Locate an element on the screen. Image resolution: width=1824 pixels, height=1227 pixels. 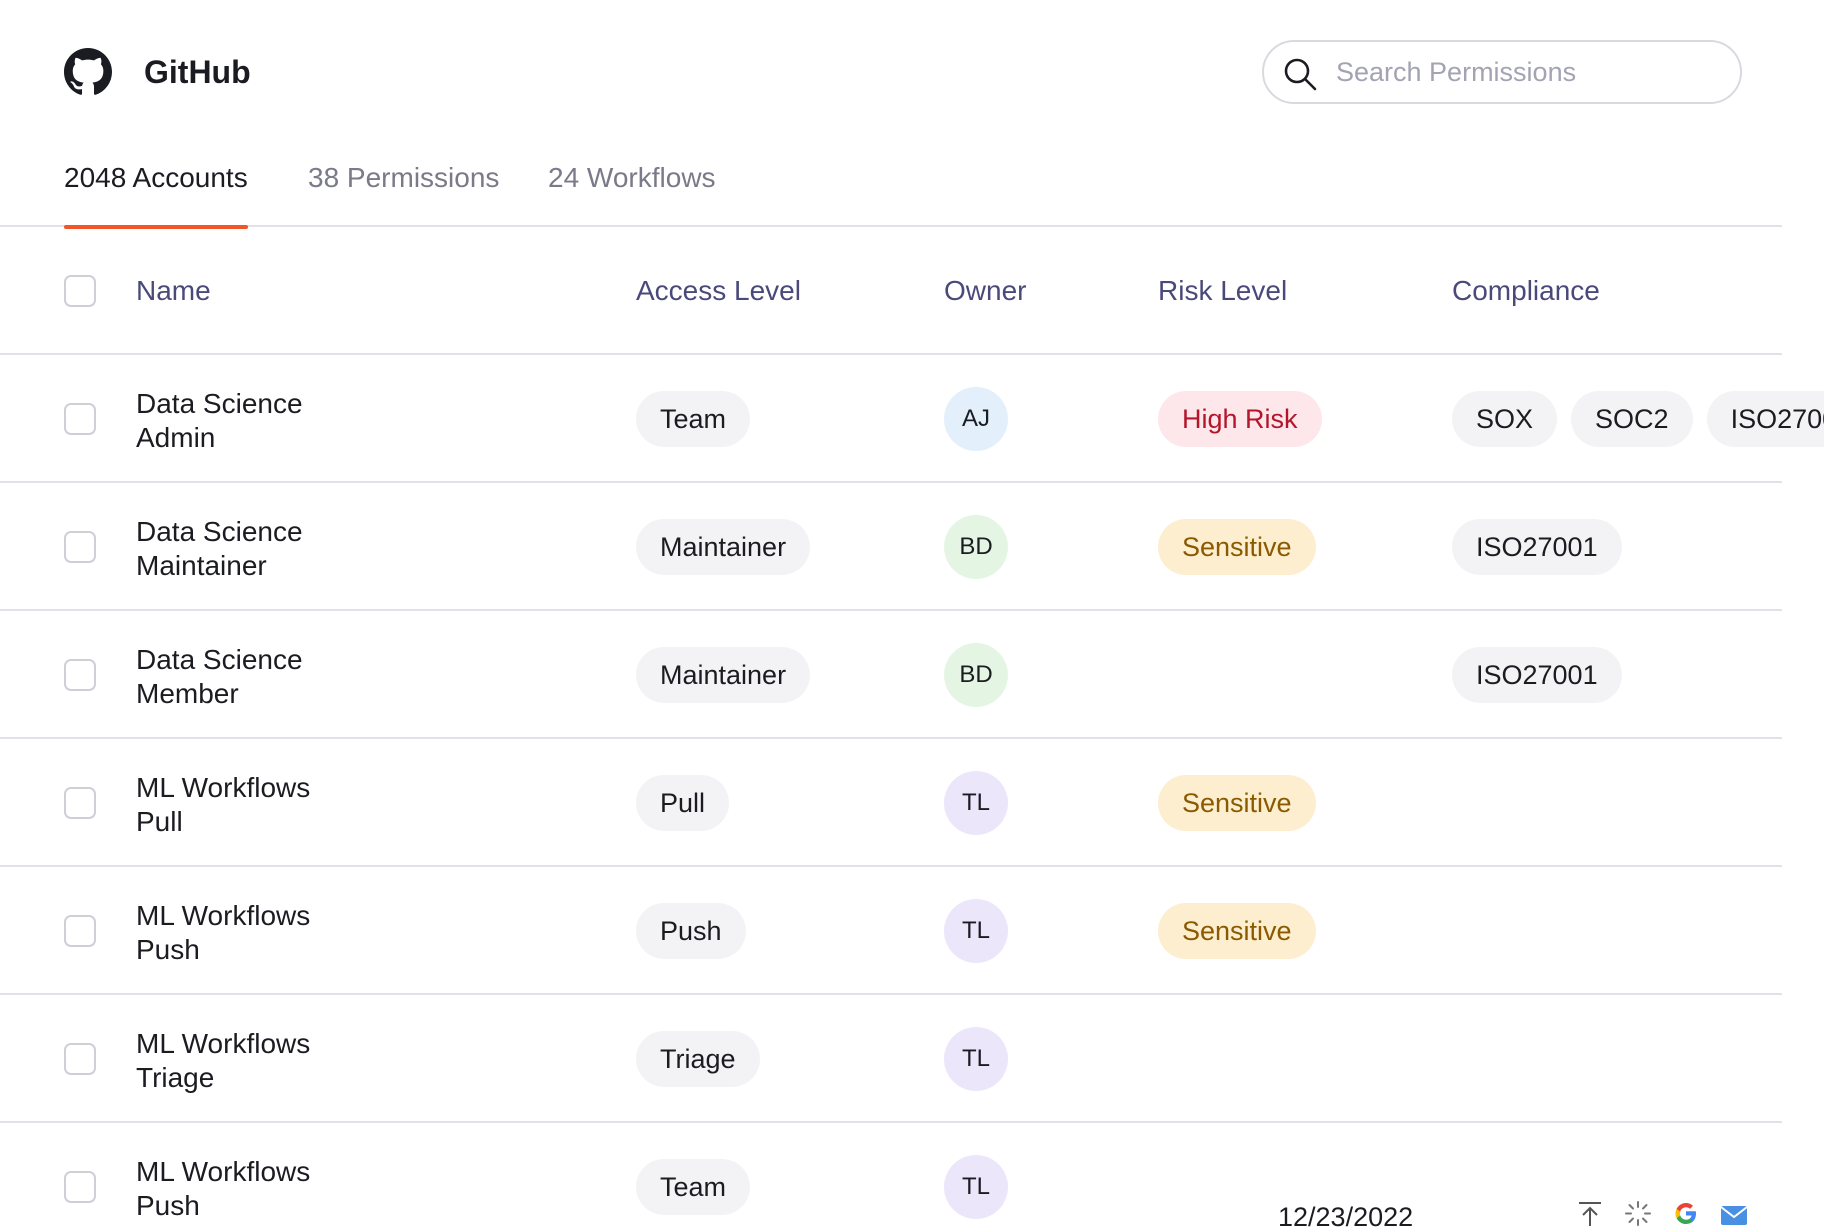
app-title: GitHub is located at coordinates (197, 72).